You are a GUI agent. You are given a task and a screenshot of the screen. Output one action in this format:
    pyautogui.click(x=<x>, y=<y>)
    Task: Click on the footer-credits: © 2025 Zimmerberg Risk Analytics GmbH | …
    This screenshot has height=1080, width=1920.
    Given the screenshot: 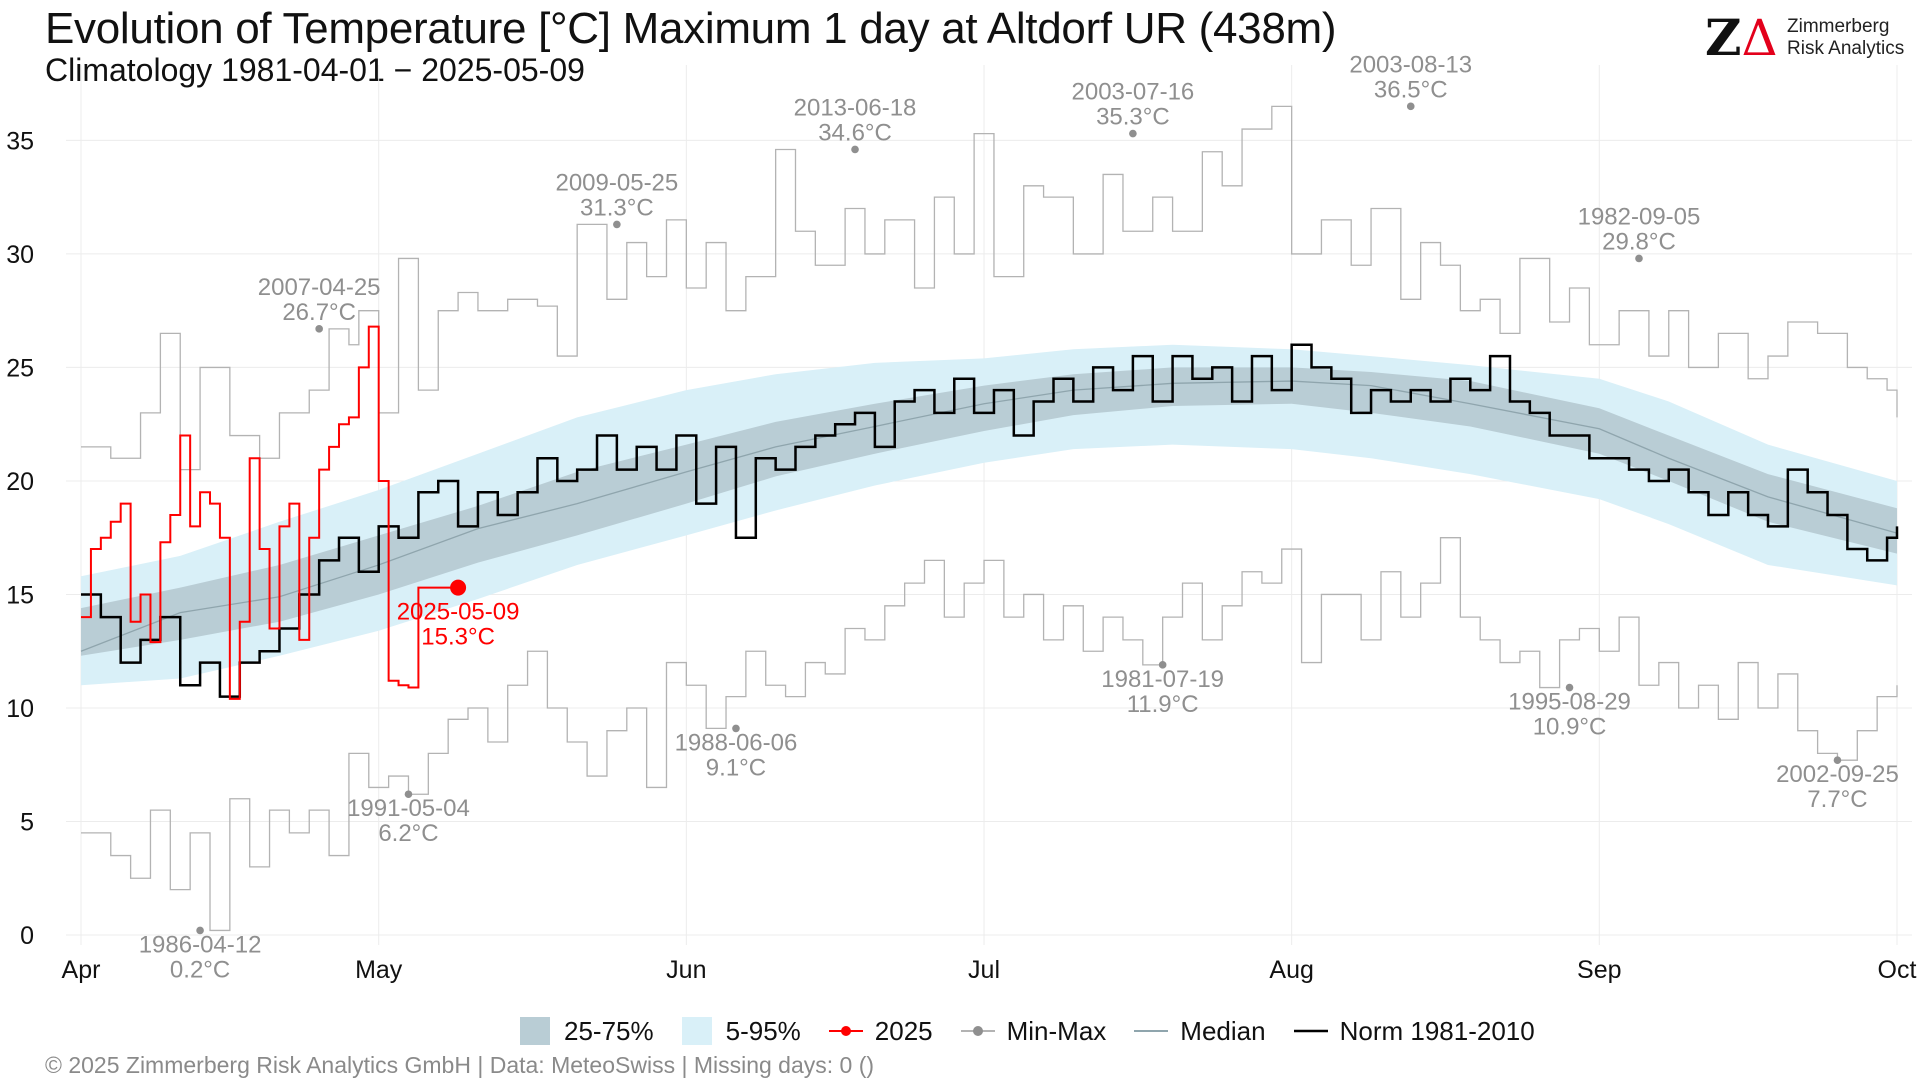 What is the action you would take?
    pyautogui.click(x=460, y=1065)
    